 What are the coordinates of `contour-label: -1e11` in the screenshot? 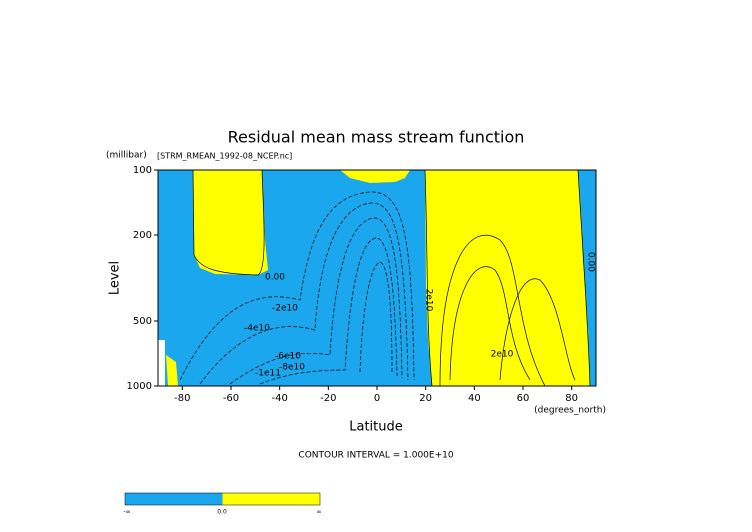 It's located at (268, 374).